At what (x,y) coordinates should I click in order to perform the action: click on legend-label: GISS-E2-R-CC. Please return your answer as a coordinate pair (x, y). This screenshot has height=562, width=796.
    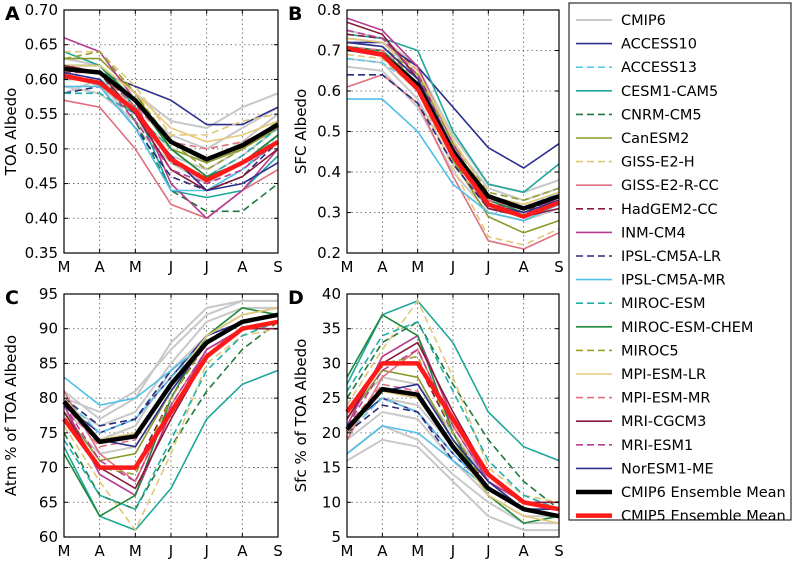
    Looking at the image, I should click on (670, 186).